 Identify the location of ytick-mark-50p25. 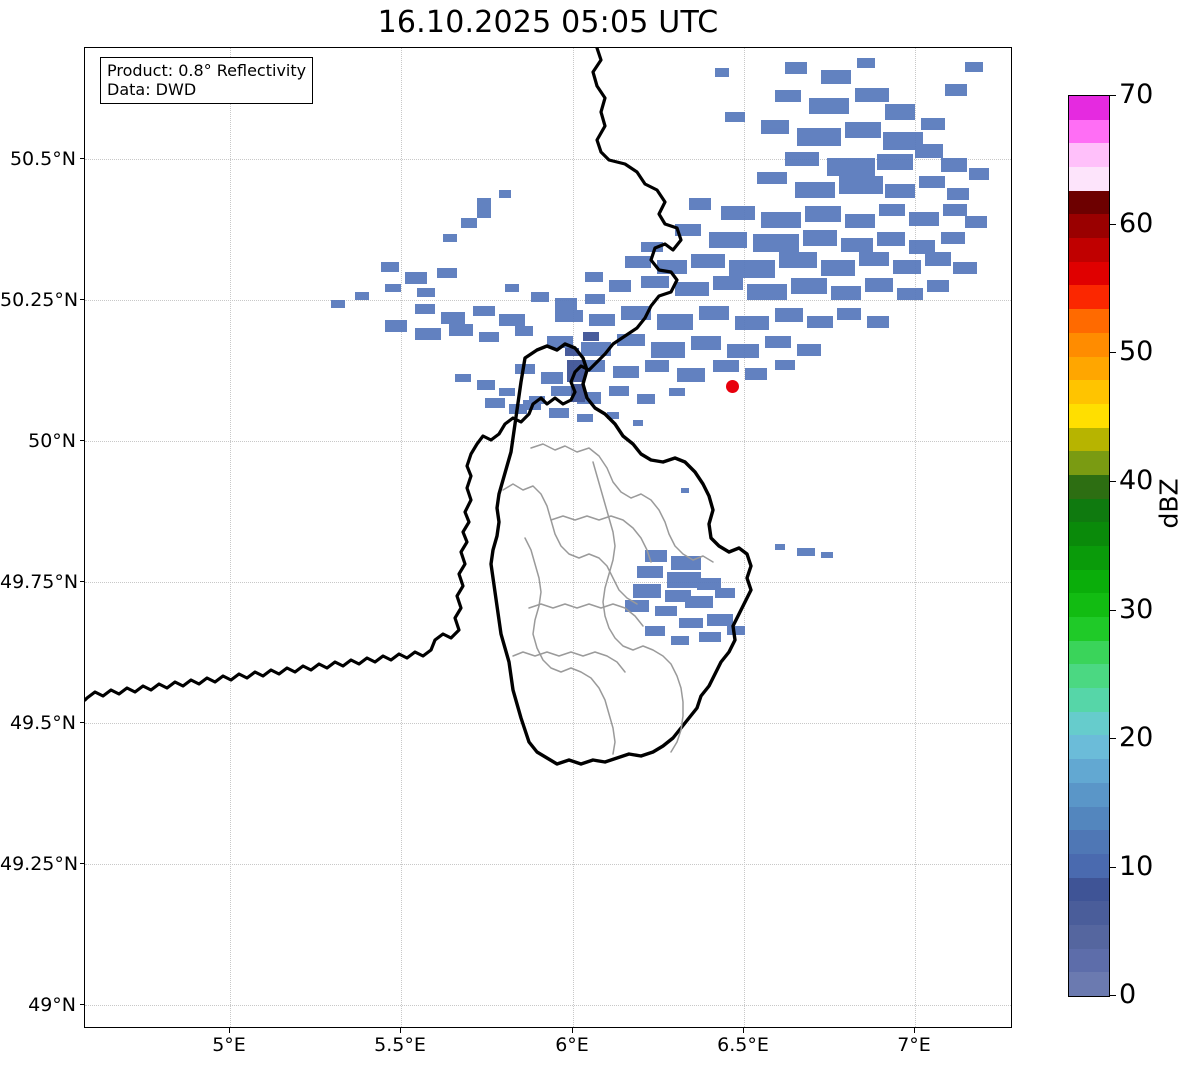
(82, 299).